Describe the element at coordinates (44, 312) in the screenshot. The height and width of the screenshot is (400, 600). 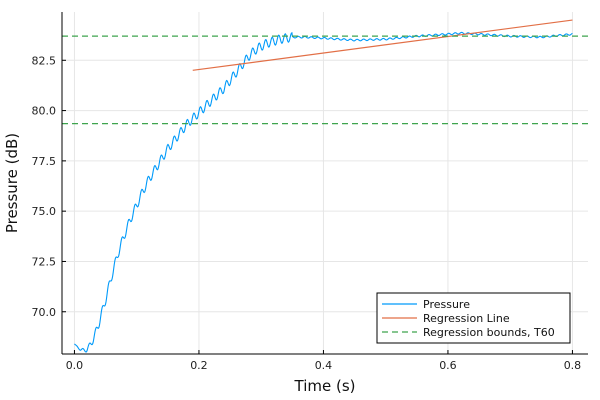
I see `y-tick-label: 70.0` at that location.